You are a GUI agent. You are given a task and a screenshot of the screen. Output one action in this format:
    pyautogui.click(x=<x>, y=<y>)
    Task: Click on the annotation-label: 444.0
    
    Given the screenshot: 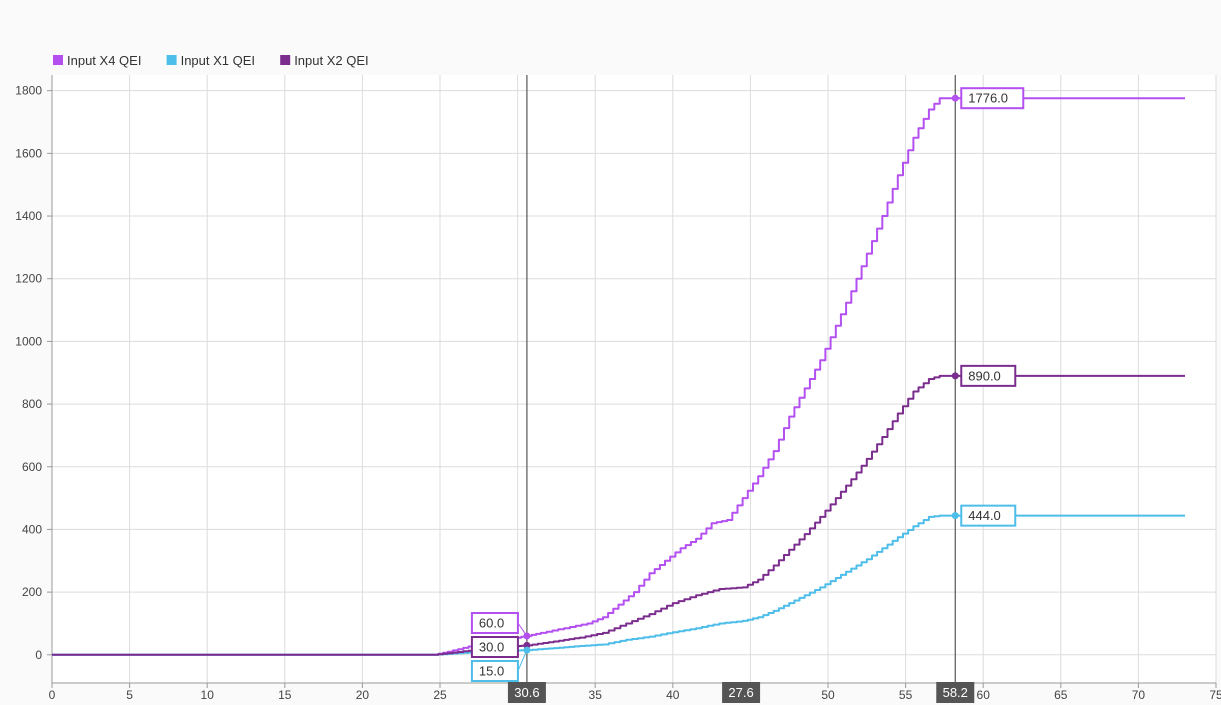 What is the action you would take?
    pyautogui.click(x=984, y=515)
    